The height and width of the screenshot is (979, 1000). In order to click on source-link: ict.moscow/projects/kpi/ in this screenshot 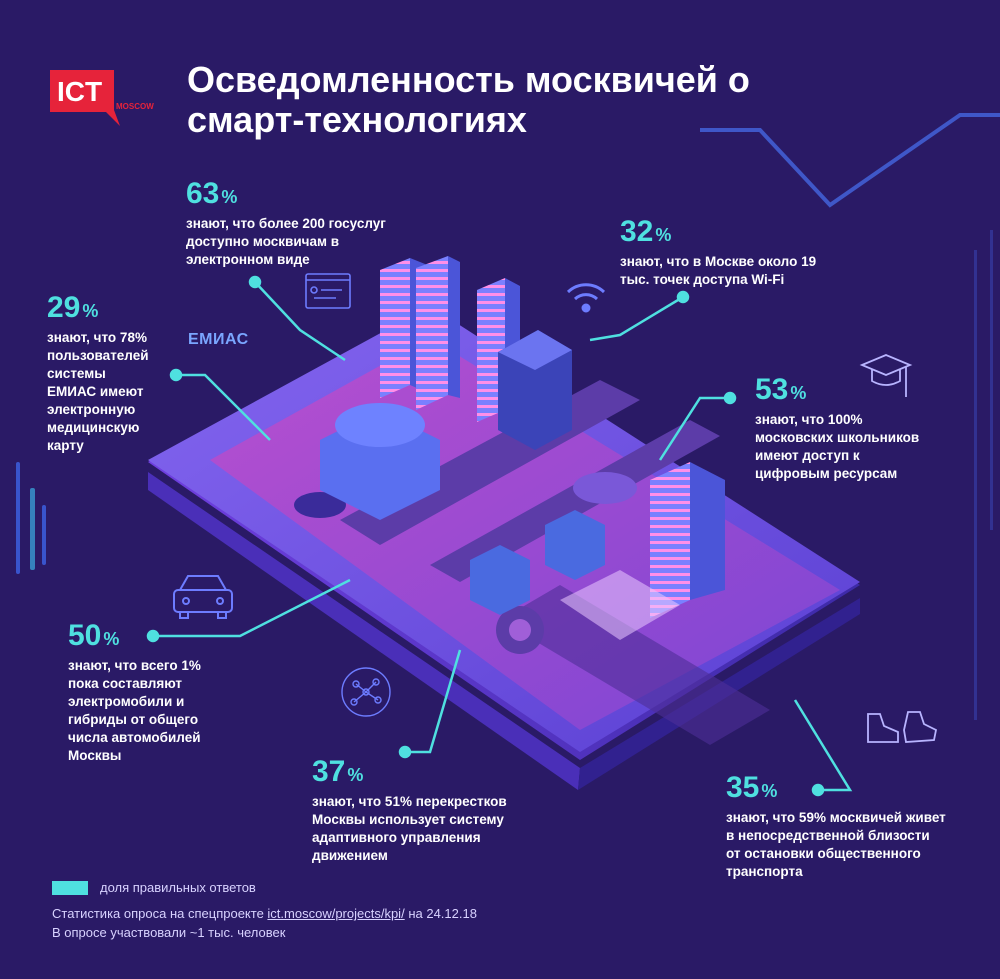, I will do `click(336, 913)`.